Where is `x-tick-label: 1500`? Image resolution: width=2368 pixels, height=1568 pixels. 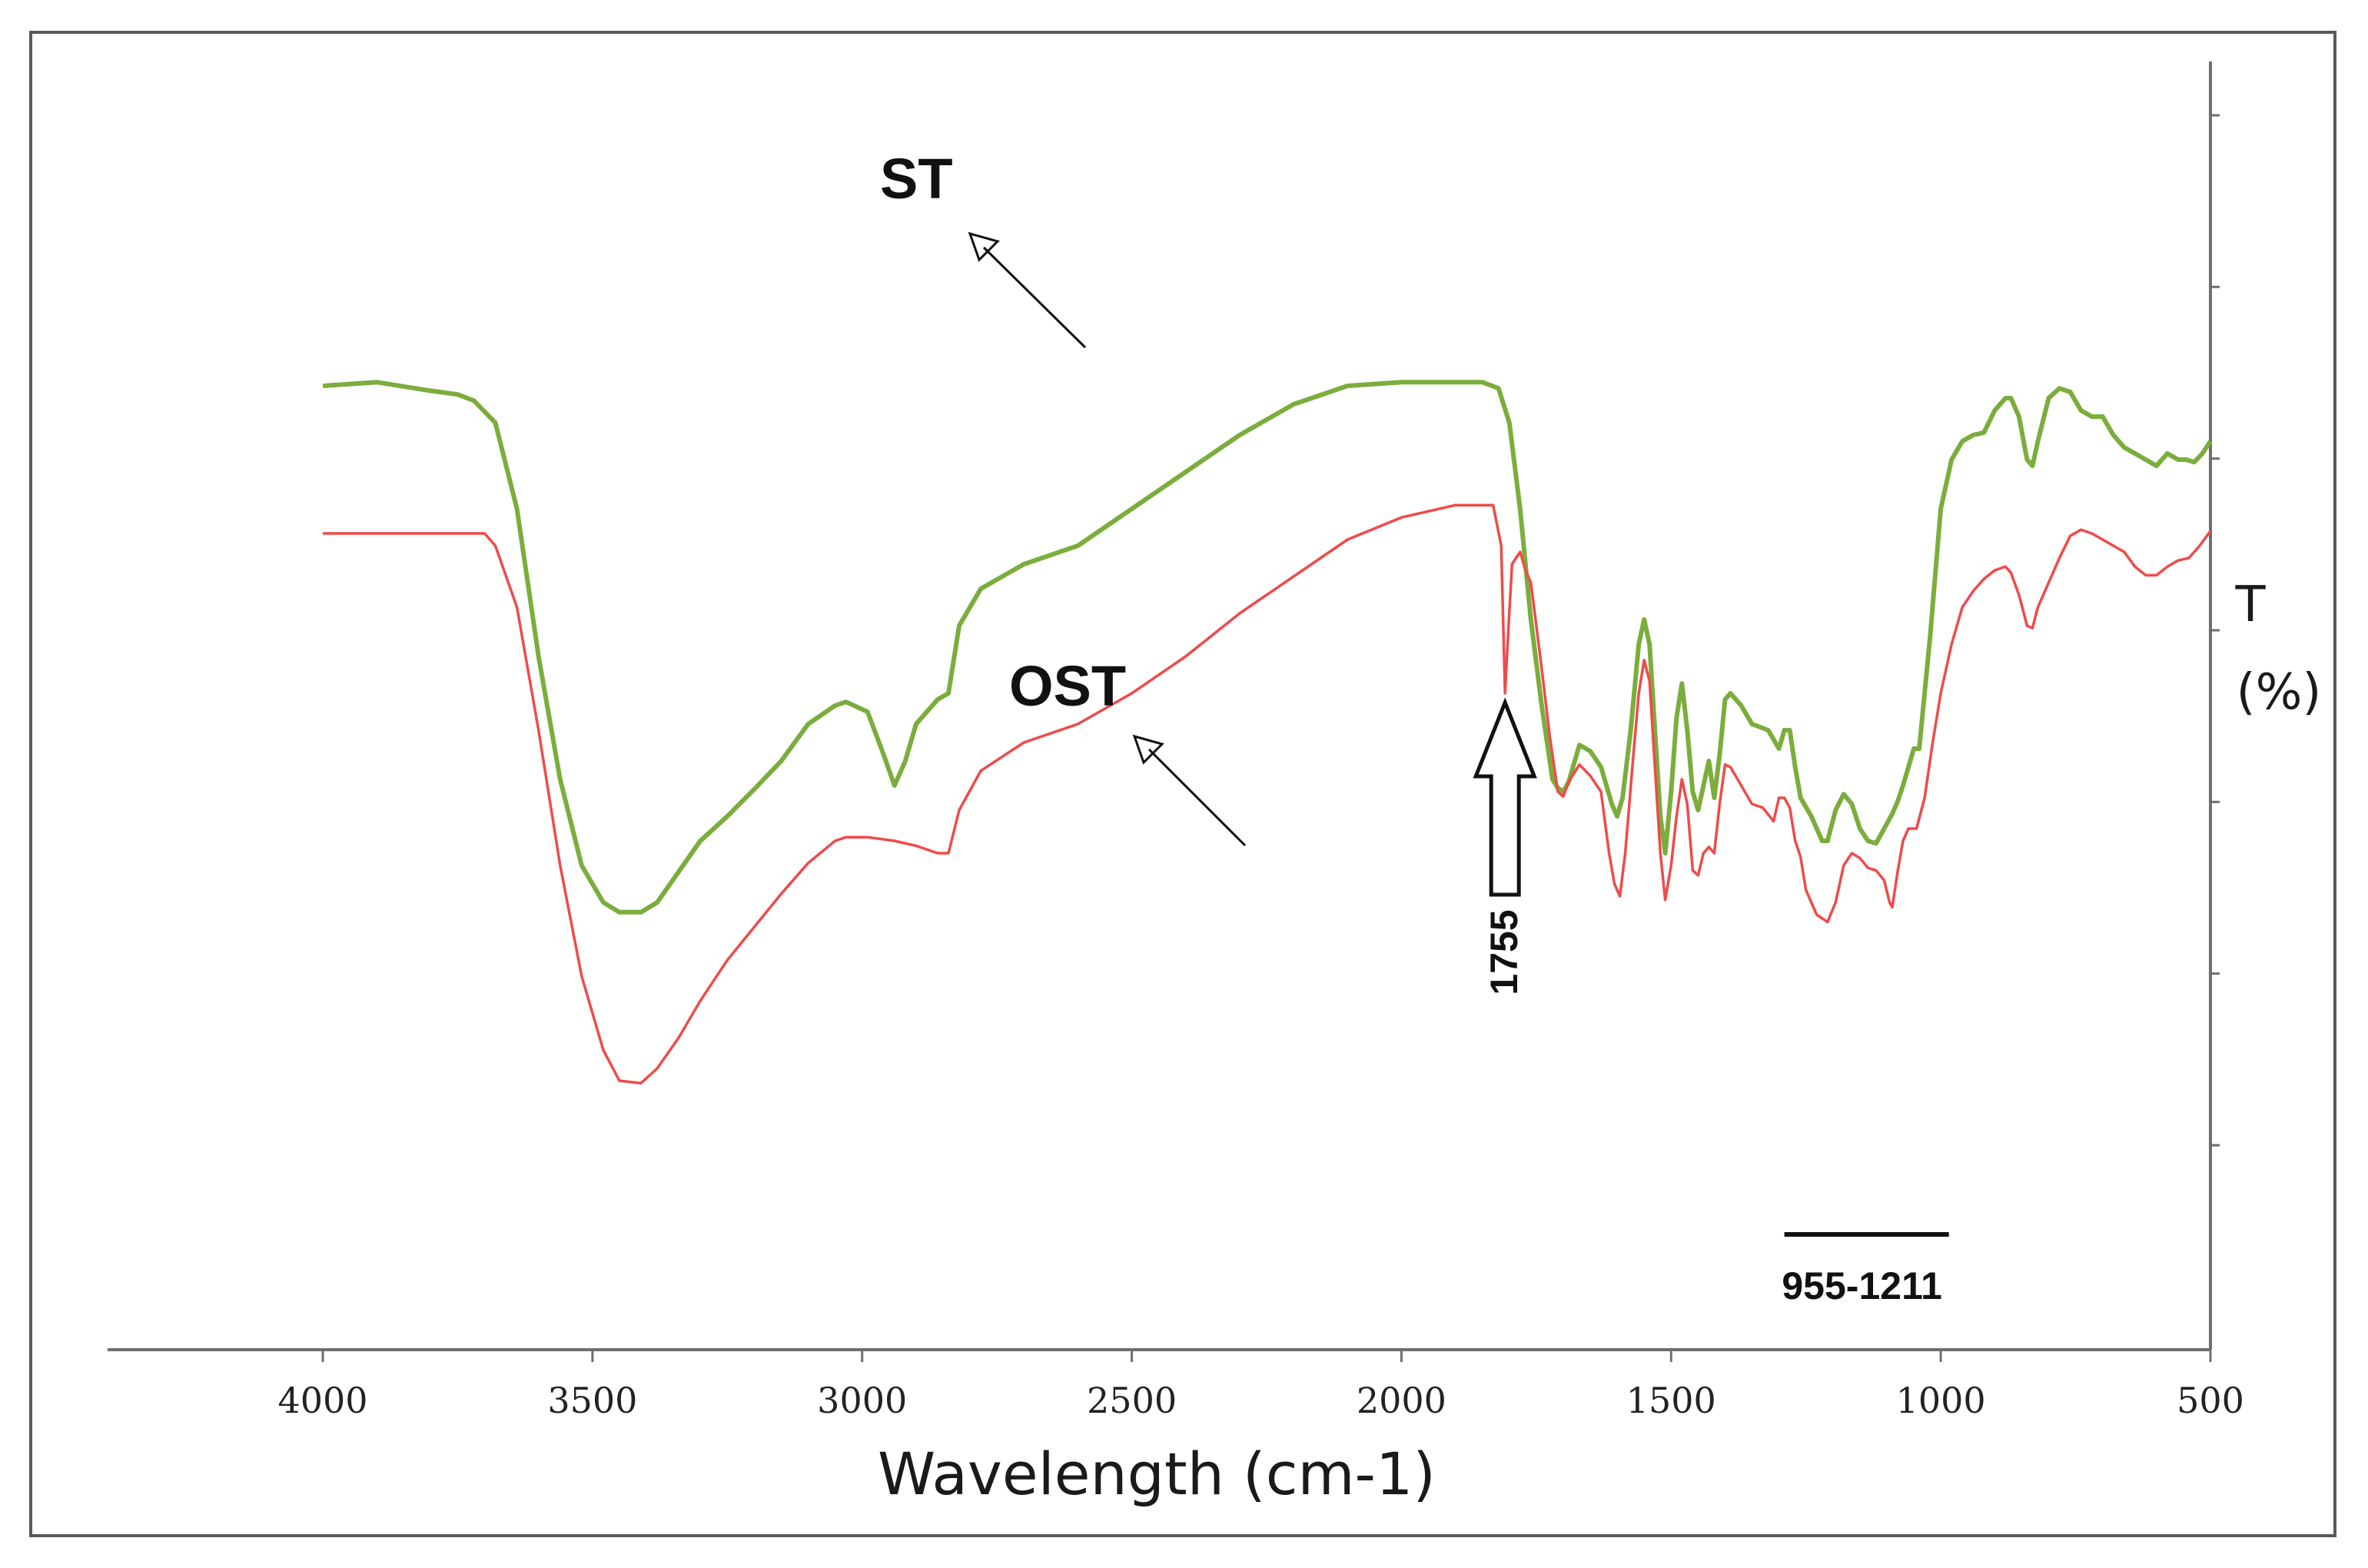 x-tick-label: 1500 is located at coordinates (1671, 1400).